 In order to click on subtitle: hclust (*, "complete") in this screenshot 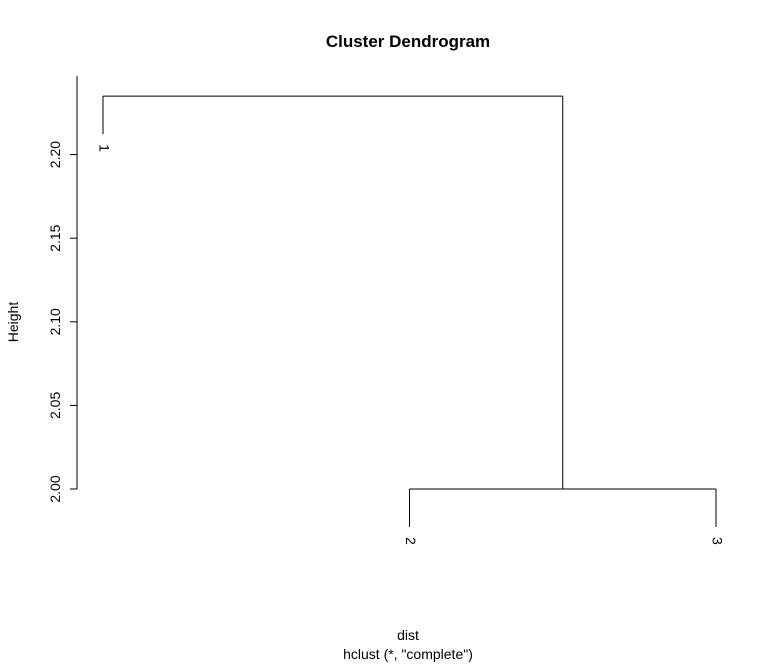, I will do `click(408, 654)`.